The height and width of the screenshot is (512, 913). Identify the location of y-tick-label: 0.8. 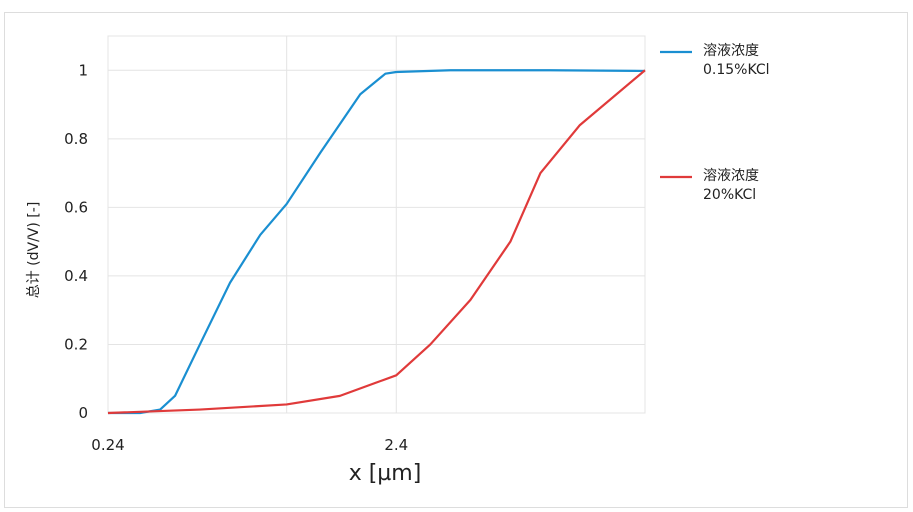
(76, 139).